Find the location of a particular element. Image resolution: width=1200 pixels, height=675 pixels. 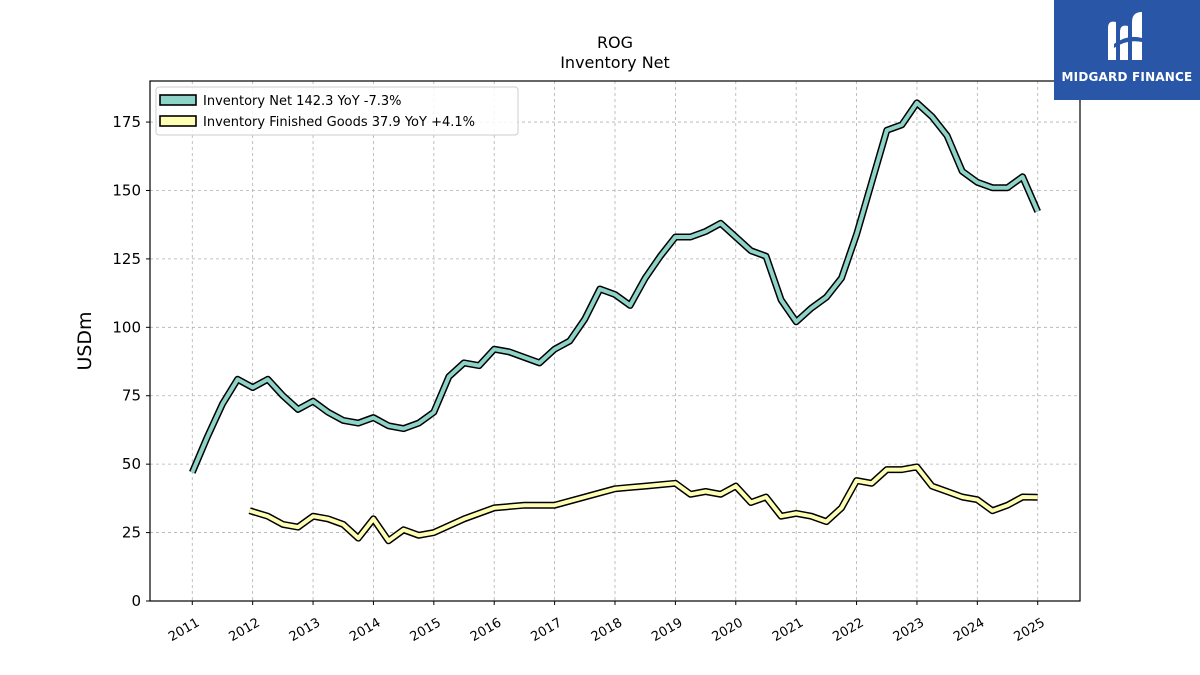

y-tick-label: 75 is located at coordinates (131, 396).